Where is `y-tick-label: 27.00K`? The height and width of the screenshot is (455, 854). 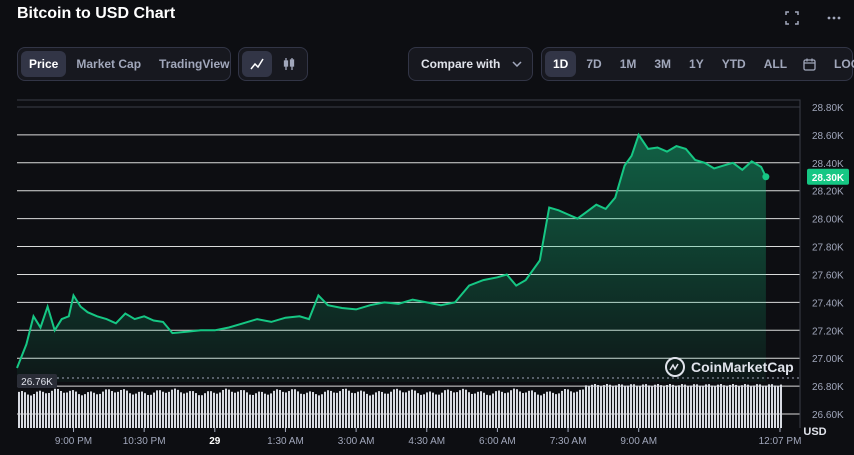
y-tick-label: 27.00K is located at coordinates (828, 359).